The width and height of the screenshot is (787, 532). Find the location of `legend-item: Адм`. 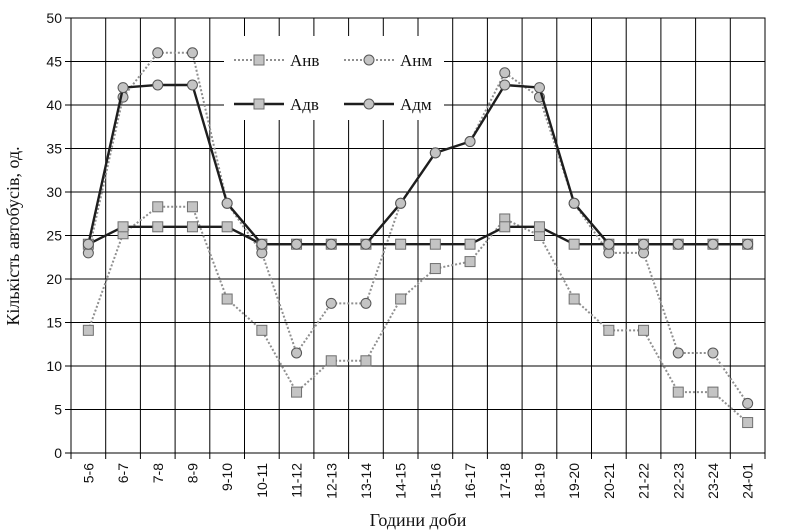

legend-item: Адм is located at coordinates (388, 104).